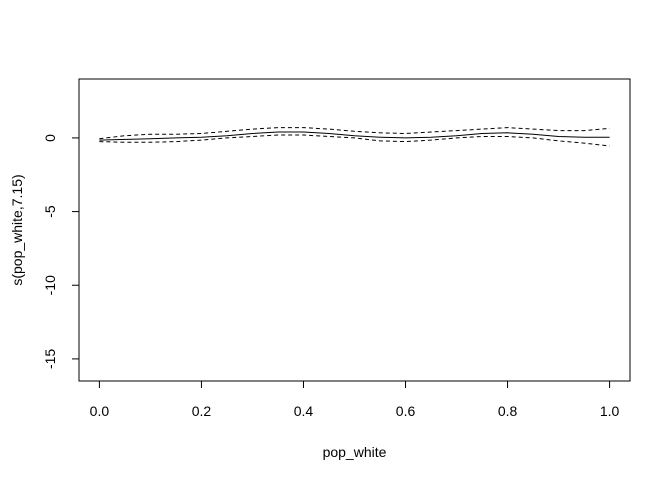  I want to click on series-layer, so click(354, 137).